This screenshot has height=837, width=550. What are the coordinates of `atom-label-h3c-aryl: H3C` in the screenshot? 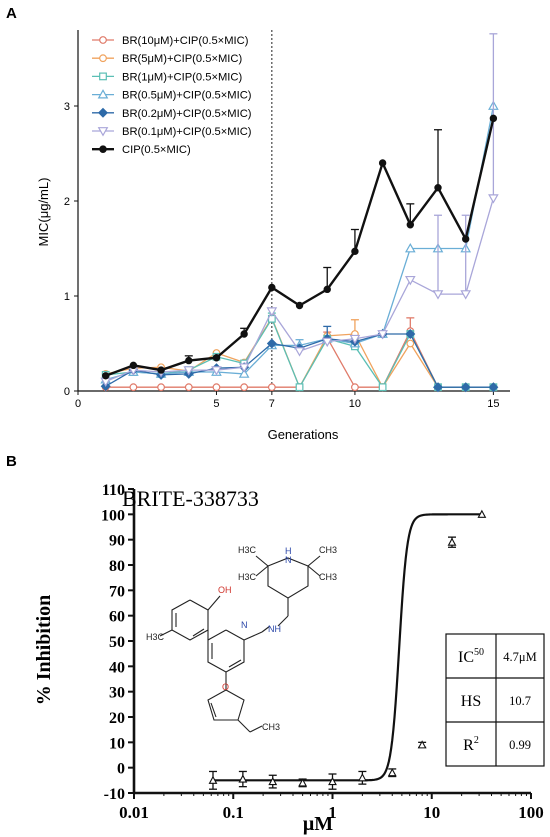 It's located at (155, 637).